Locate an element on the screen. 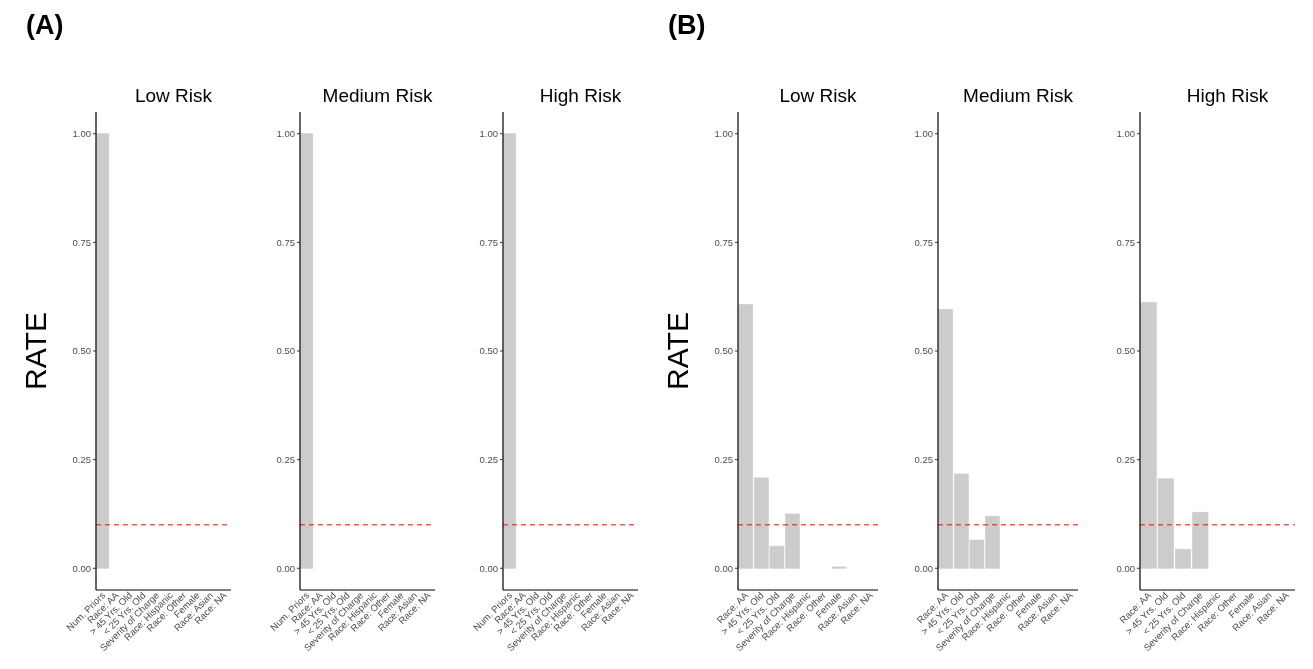  text: (A) is located at coordinates (45, 25).